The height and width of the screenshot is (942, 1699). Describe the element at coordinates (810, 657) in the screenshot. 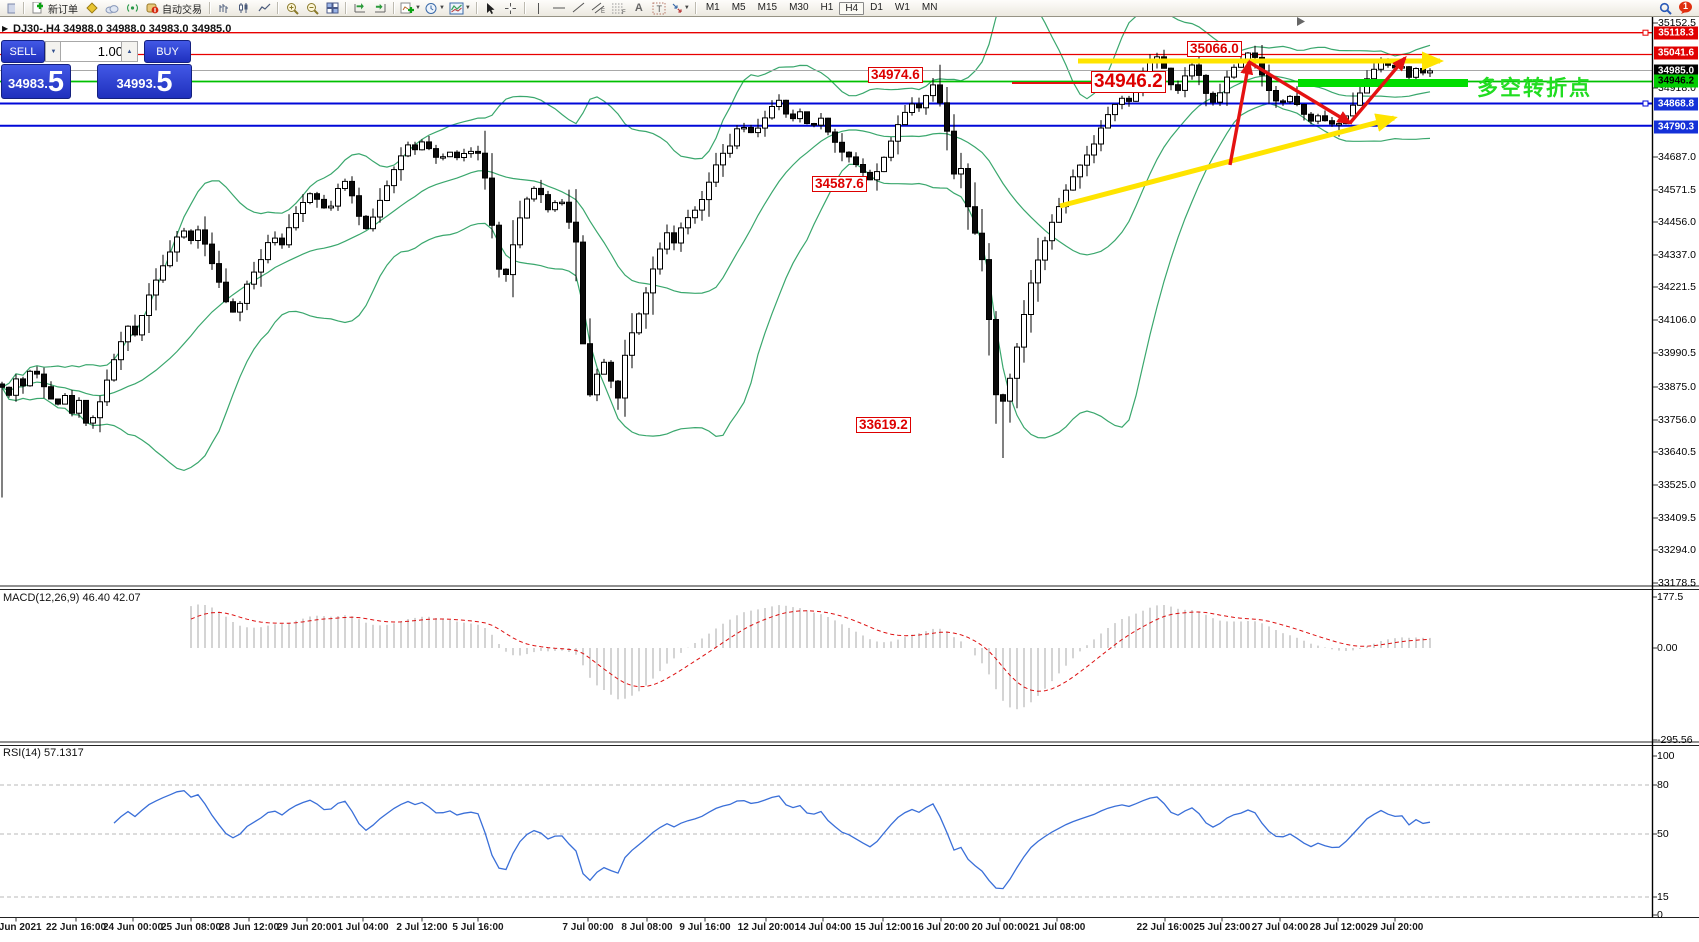

I see `macd-pane` at that location.